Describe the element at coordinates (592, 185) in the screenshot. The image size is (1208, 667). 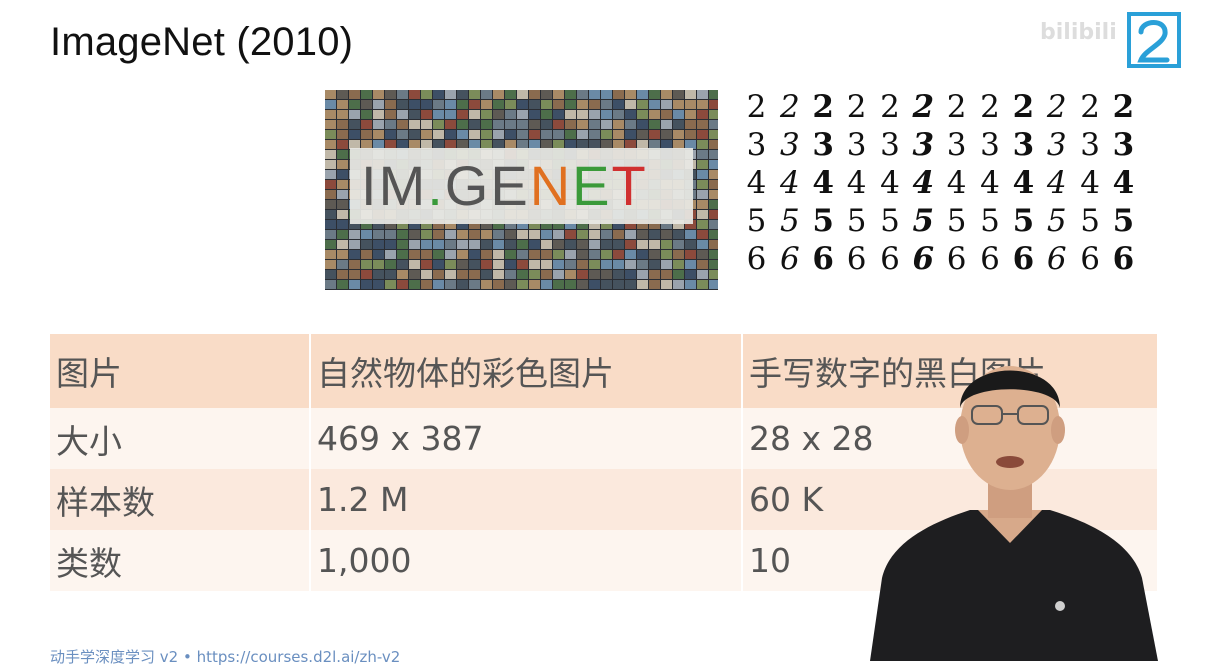
I see `imagenet-letter: E` at that location.